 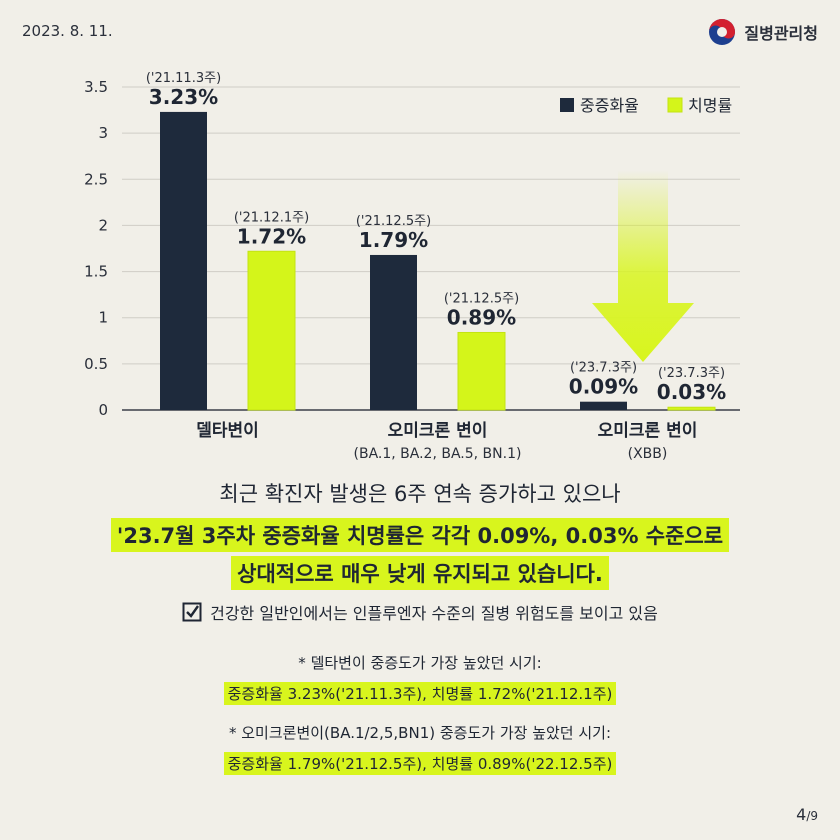 What do you see at coordinates (420, 494) in the screenshot?
I see `summary-line-1: 최근 확진자 발생은 6주 연속 증가하고 있으나` at bounding box center [420, 494].